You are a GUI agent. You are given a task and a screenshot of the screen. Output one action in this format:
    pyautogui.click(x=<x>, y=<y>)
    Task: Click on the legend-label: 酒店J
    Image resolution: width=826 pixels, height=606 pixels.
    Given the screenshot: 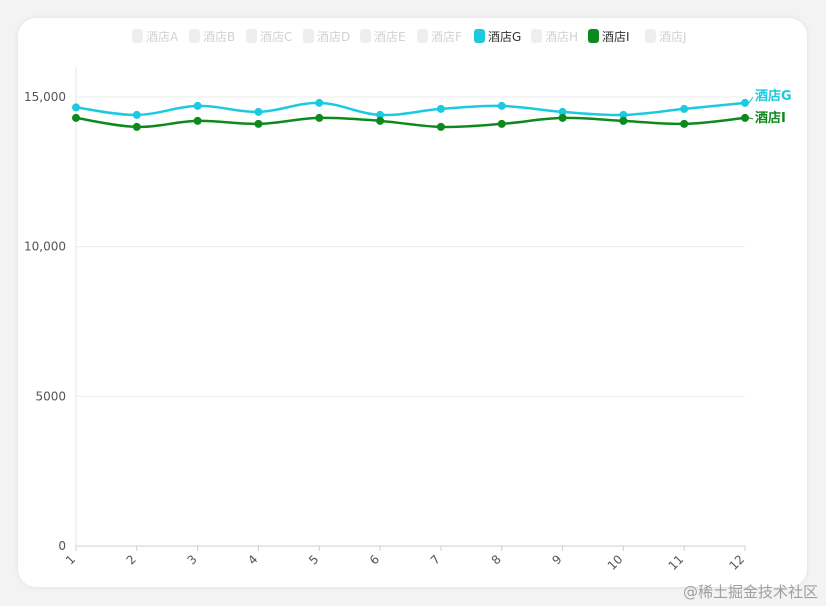 What is the action you would take?
    pyautogui.click(x=673, y=37)
    